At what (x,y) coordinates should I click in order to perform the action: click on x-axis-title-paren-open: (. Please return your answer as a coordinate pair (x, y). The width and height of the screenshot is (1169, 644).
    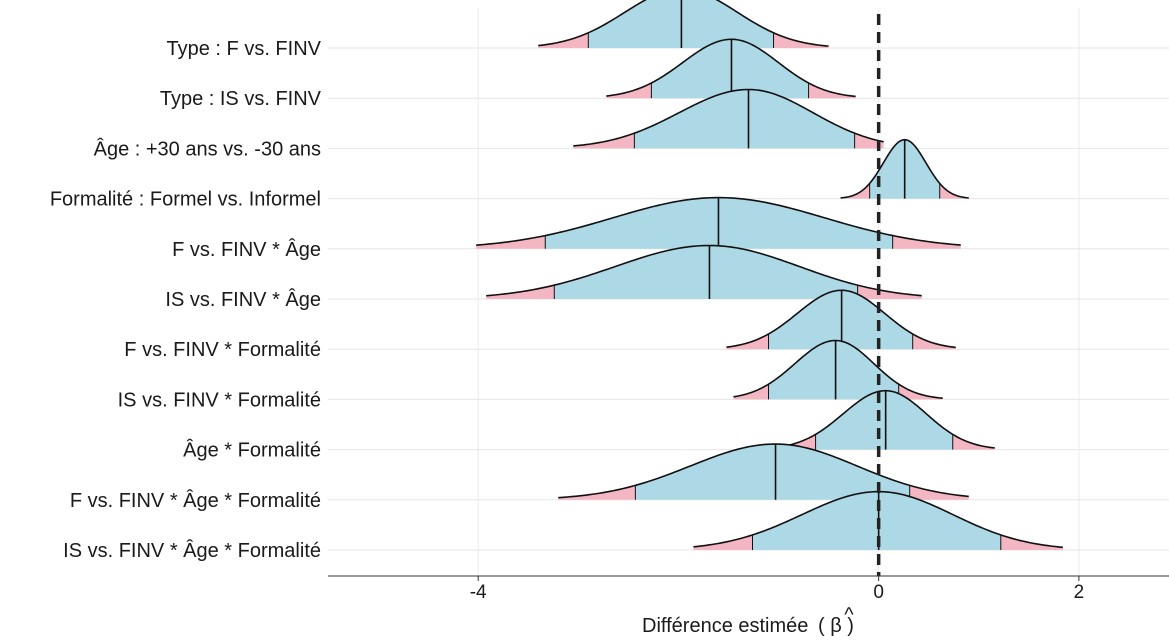
    Looking at the image, I should click on (821, 626).